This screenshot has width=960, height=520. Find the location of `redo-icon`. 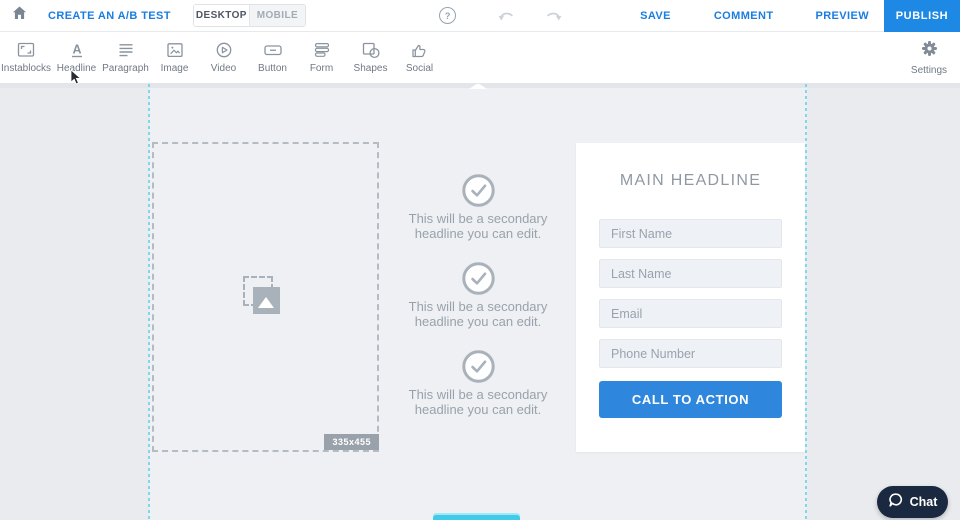

redo-icon is located at coordinates (552, 15).